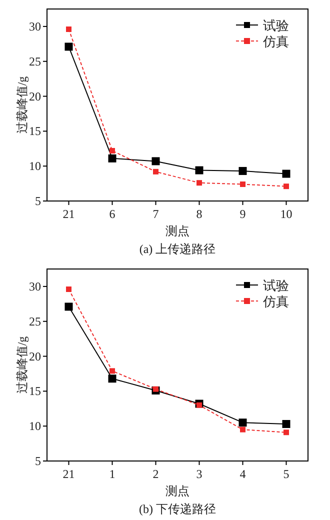  What do you see at coordinates (199, 214) in the screenshot?
I see `x-tick-label: 8` at bounding box center [199, 214].